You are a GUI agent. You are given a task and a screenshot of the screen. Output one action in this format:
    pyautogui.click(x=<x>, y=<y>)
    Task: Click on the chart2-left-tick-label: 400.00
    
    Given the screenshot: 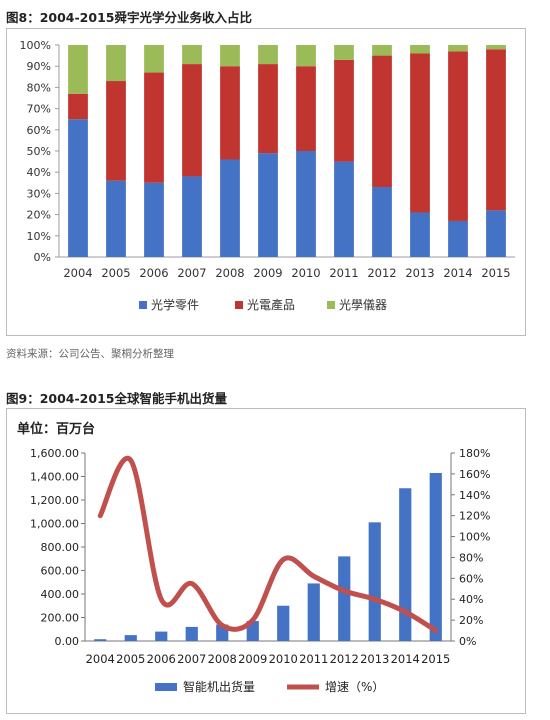 What is the action you would take?
    pyautogui.click(x=60, y=594)
    